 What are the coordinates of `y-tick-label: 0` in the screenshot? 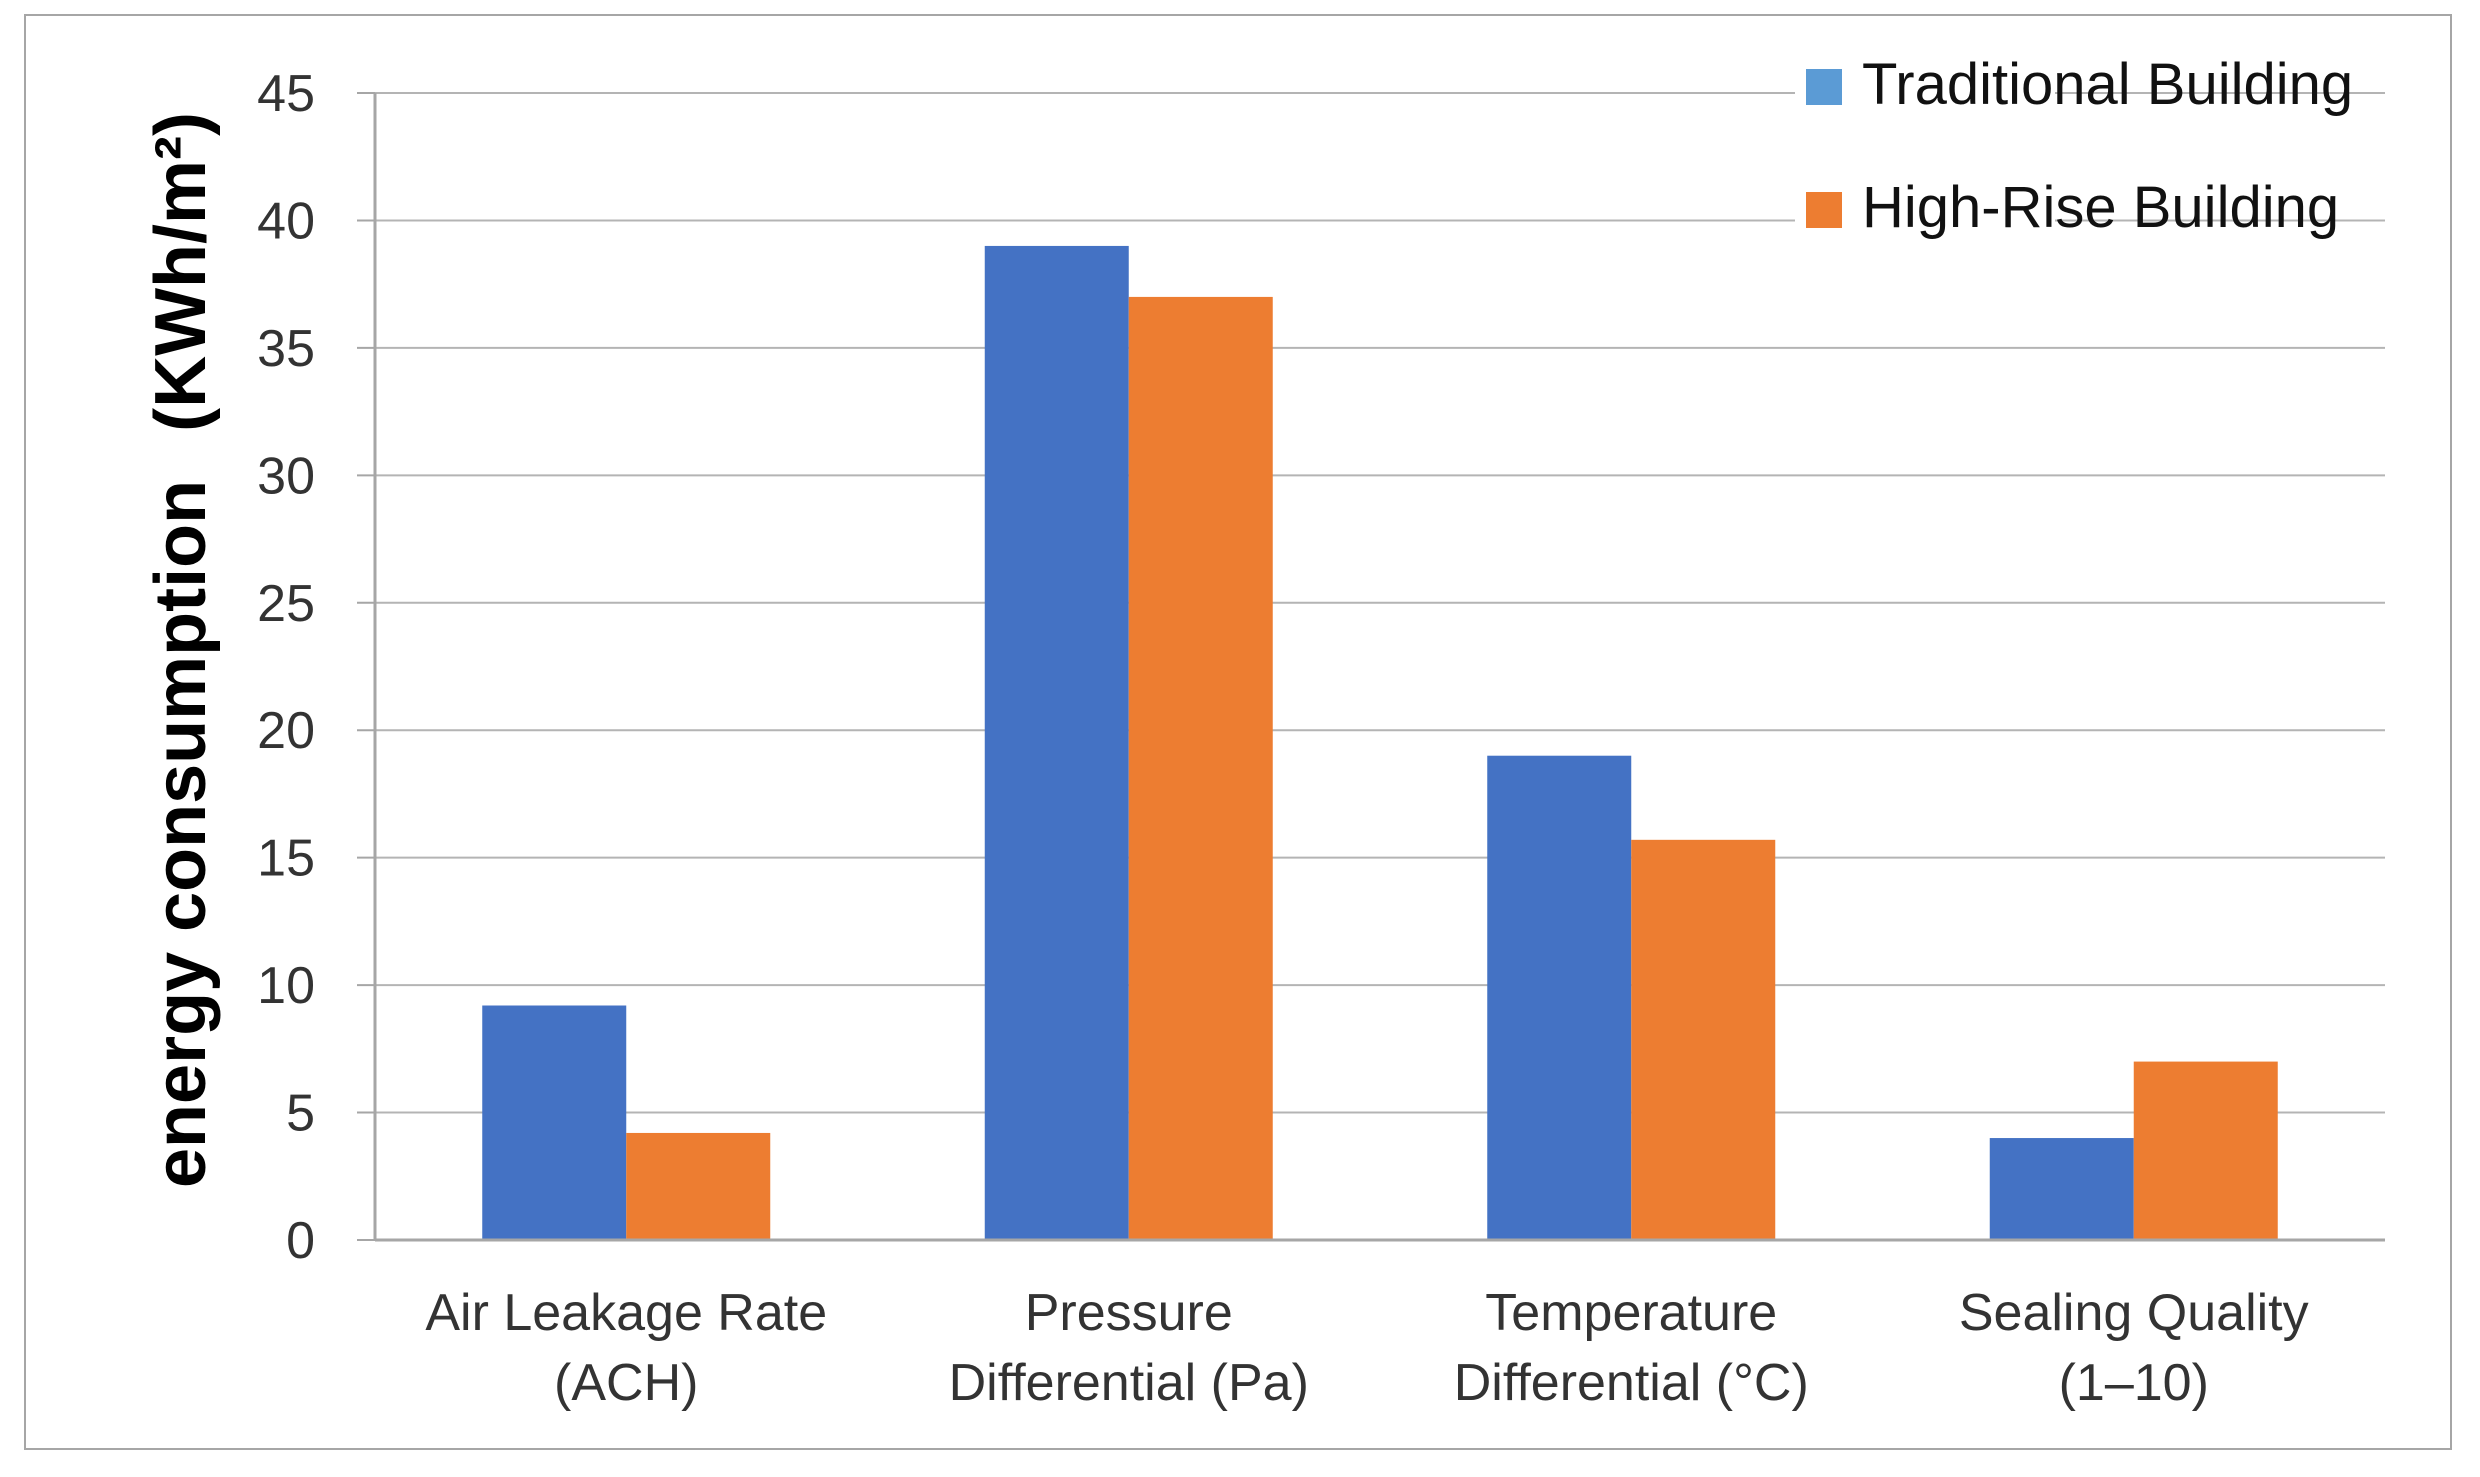 It's located at (300, 1241).